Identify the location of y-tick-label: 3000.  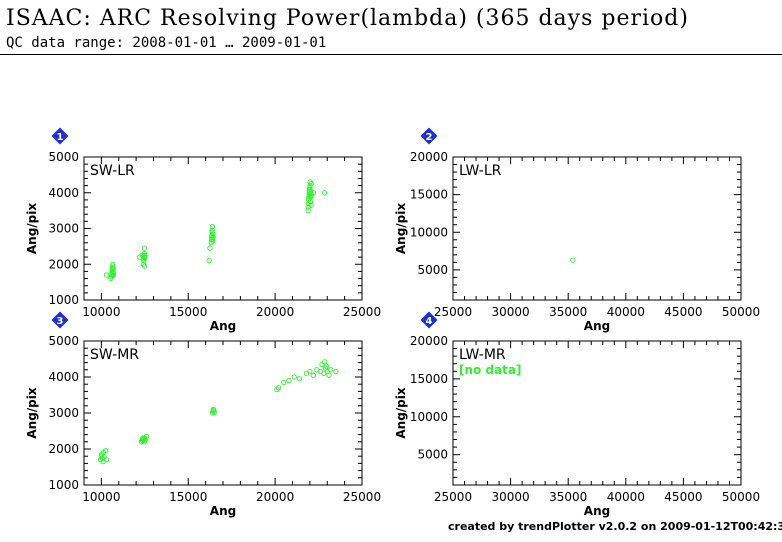
(63, 229).